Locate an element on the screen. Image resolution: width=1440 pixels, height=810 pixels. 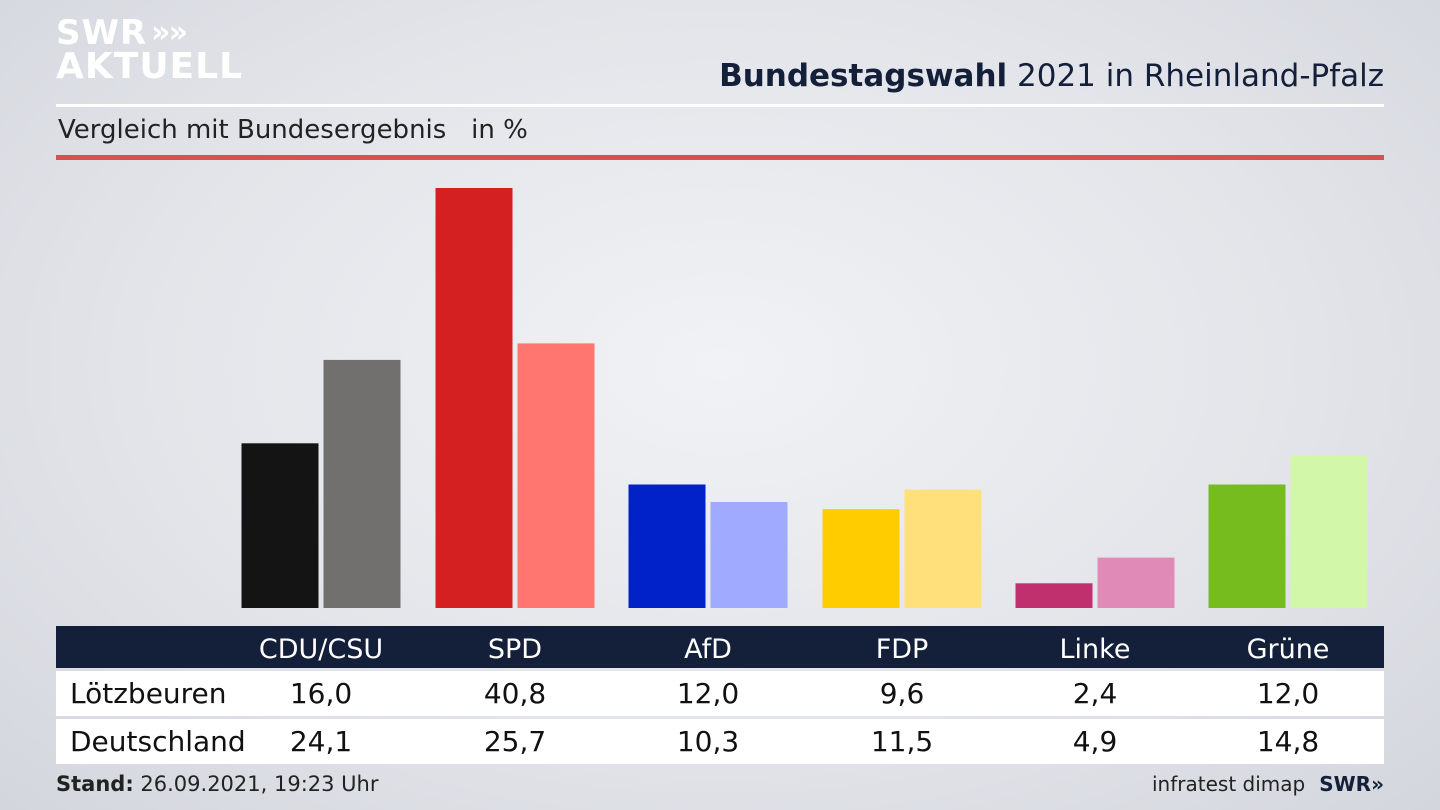
stand-label: Stand: is located at coordinates (95, 784).